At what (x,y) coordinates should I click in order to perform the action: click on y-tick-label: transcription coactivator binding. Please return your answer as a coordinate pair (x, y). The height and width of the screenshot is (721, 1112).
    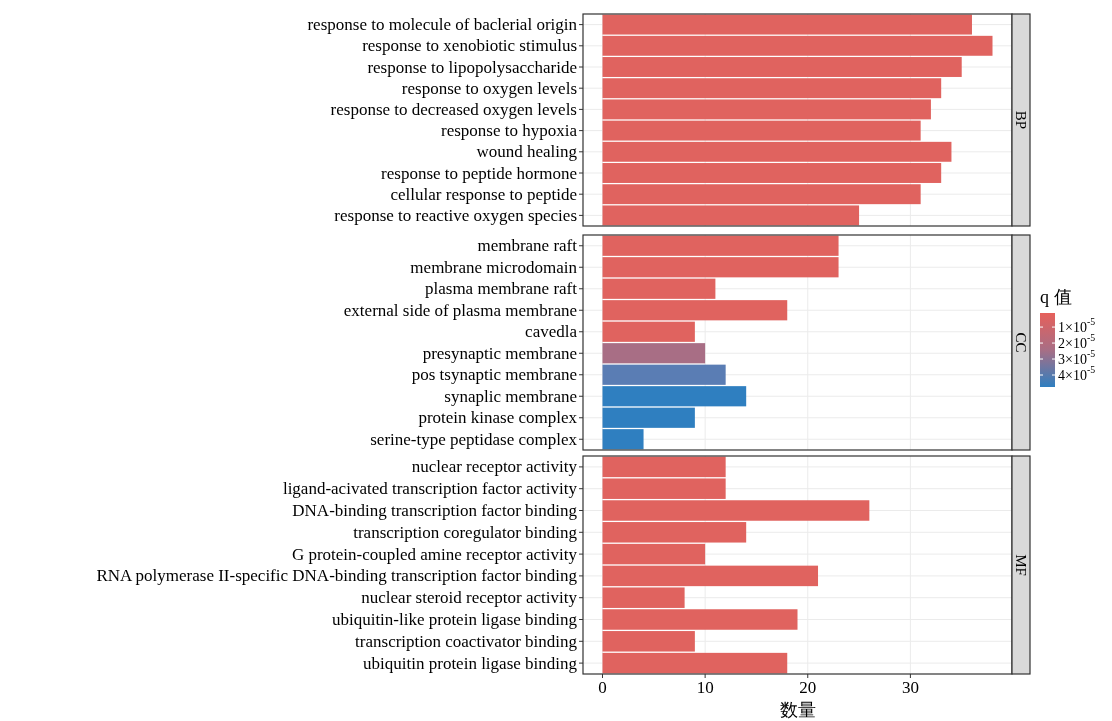
    Looking at the image, I should click on (466, 641).